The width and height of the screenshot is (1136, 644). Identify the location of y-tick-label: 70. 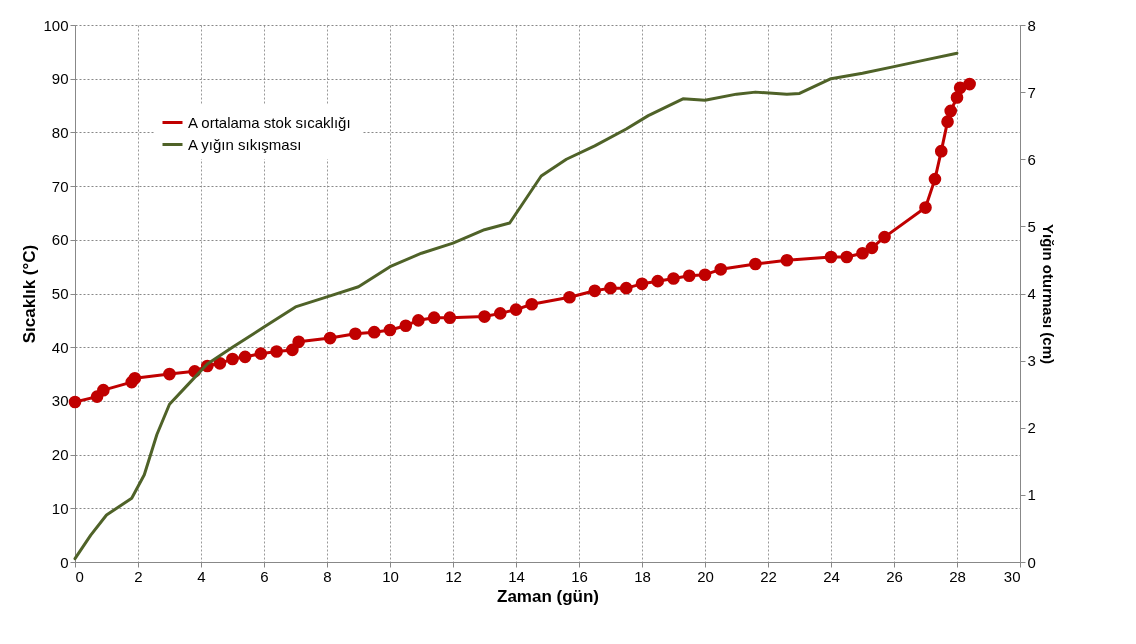
(60, 186).